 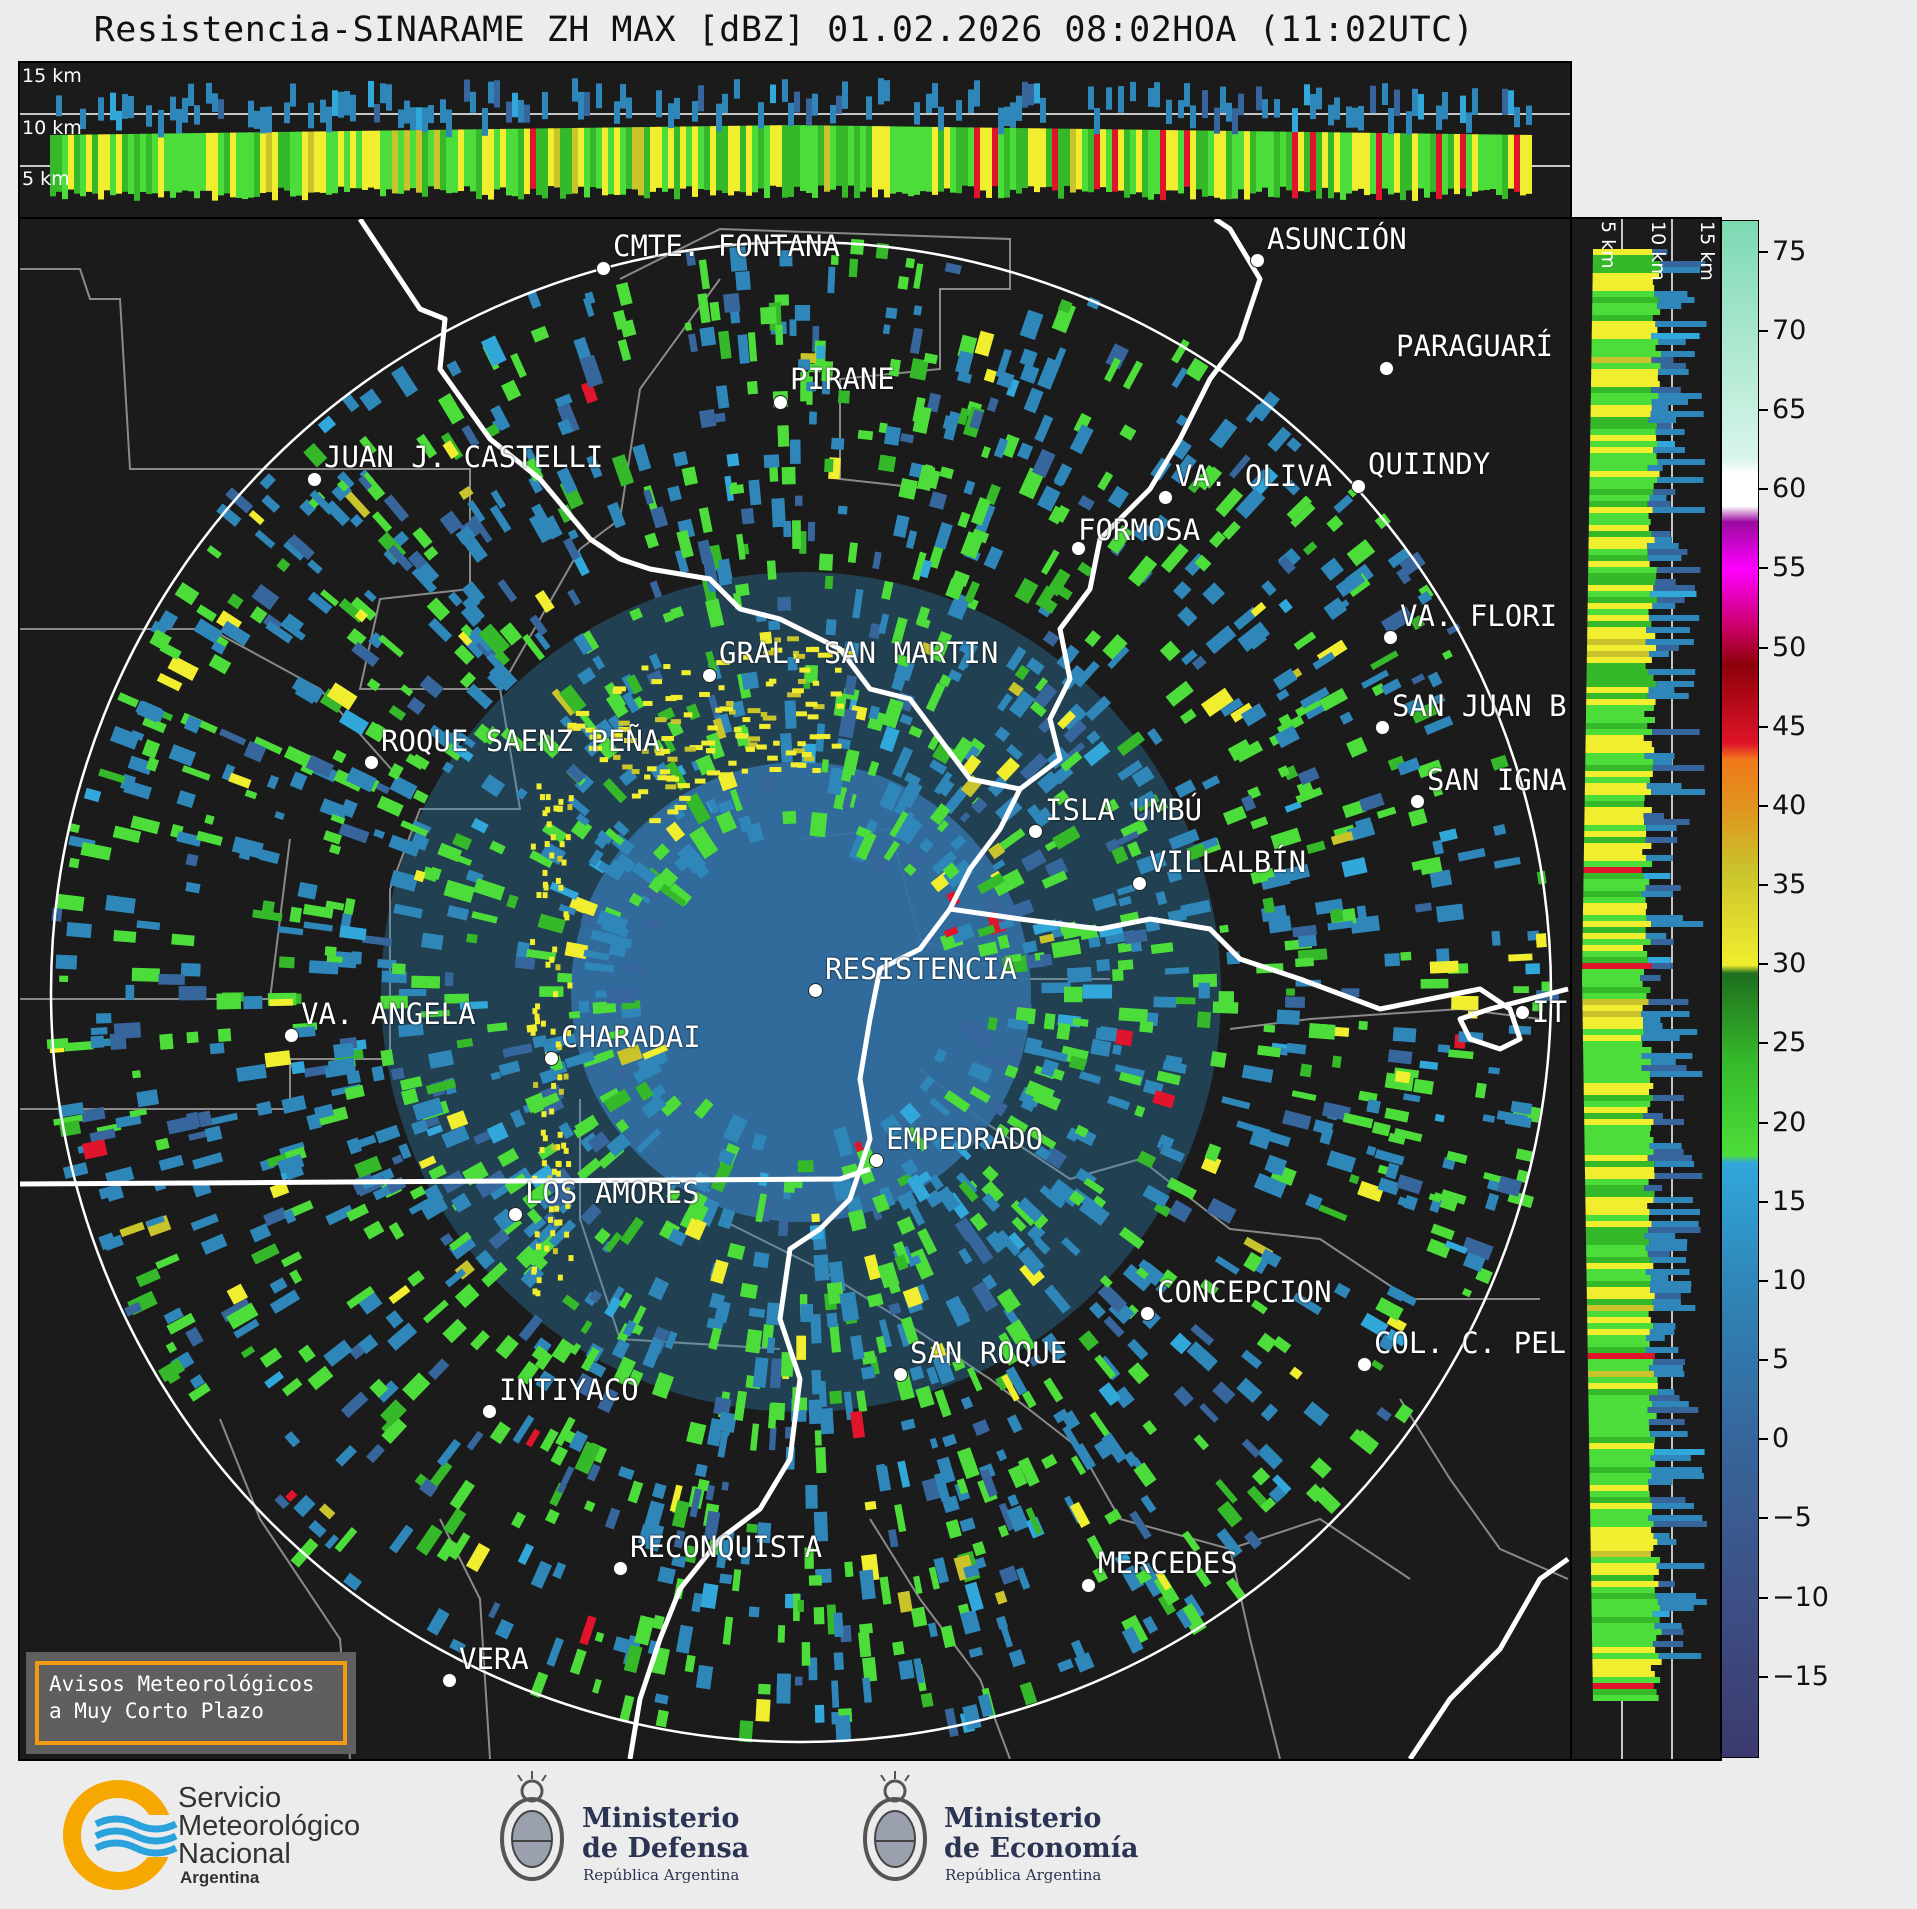 What do you see at coordinates (1792, 1518) in the screenshot?
I see `colorbar-tick-label: −5` at bounding box center [1792, 1518].